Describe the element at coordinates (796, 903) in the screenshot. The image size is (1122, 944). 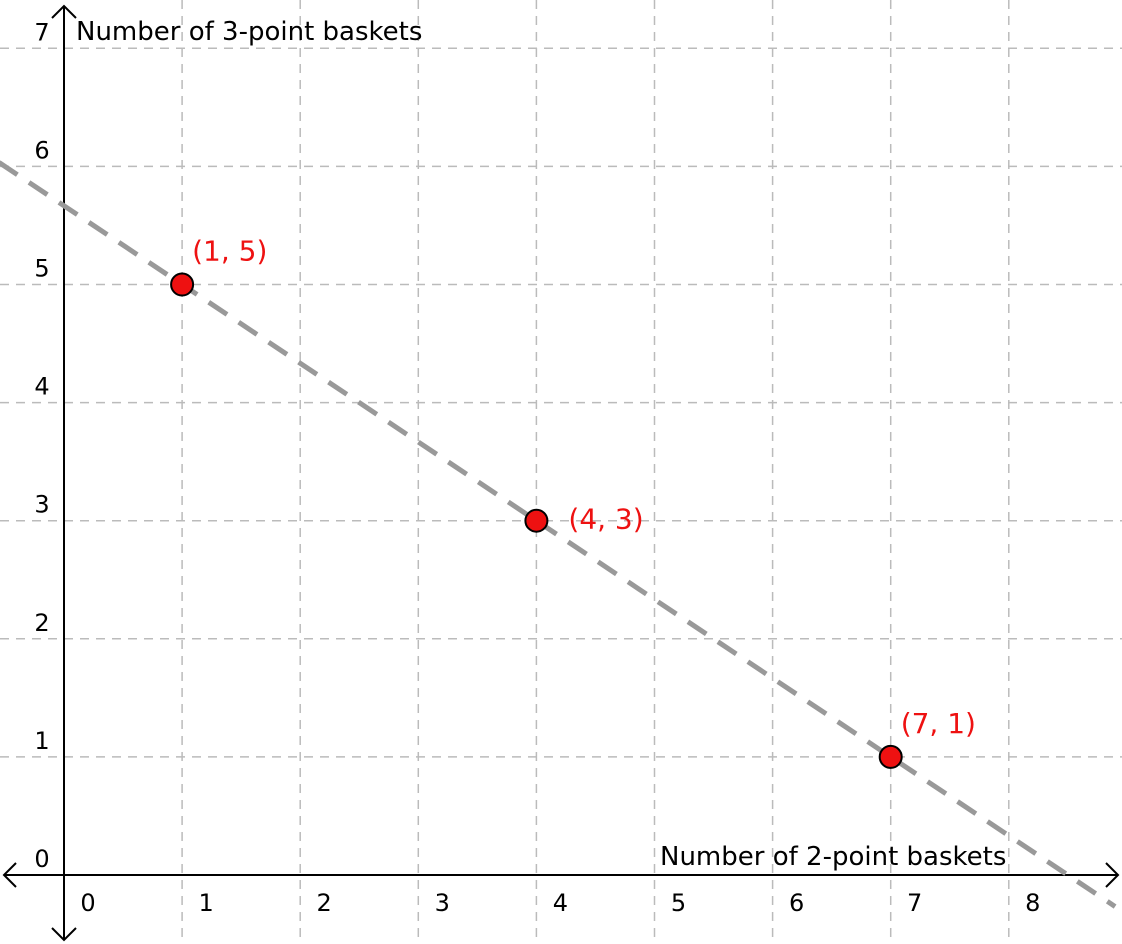
I see `x-tick-label: 6` at that location.